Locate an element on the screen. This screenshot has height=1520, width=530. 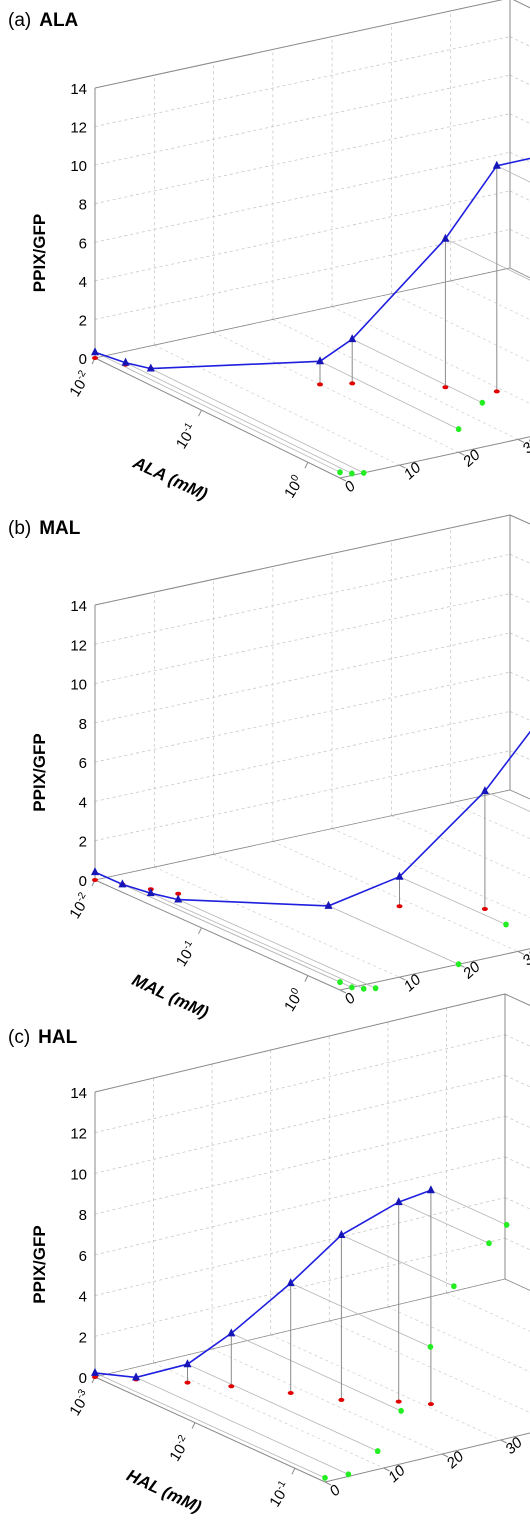
x-axis-label: MAL (mM) is located at coordinates (170, 996).